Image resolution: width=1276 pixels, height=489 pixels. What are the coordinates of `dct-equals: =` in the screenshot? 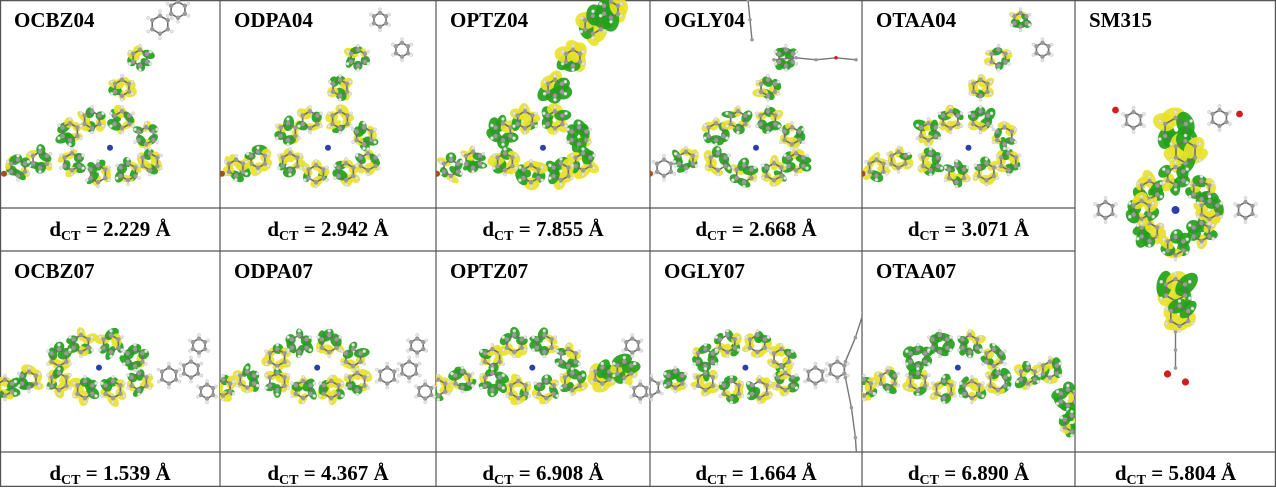 It's located at (310, 473).